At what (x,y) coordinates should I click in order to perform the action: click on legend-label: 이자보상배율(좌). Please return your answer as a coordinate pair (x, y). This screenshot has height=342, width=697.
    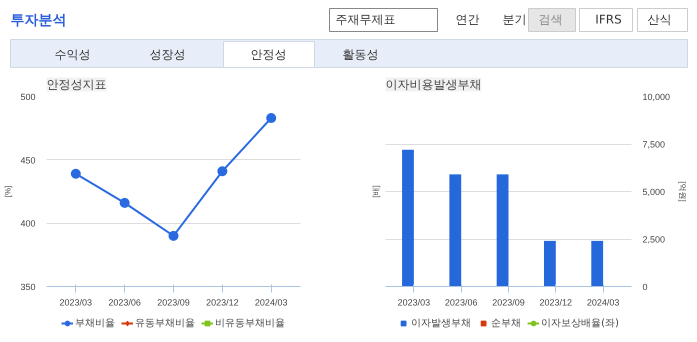
    Looking at the image, I should click on (580, 323).